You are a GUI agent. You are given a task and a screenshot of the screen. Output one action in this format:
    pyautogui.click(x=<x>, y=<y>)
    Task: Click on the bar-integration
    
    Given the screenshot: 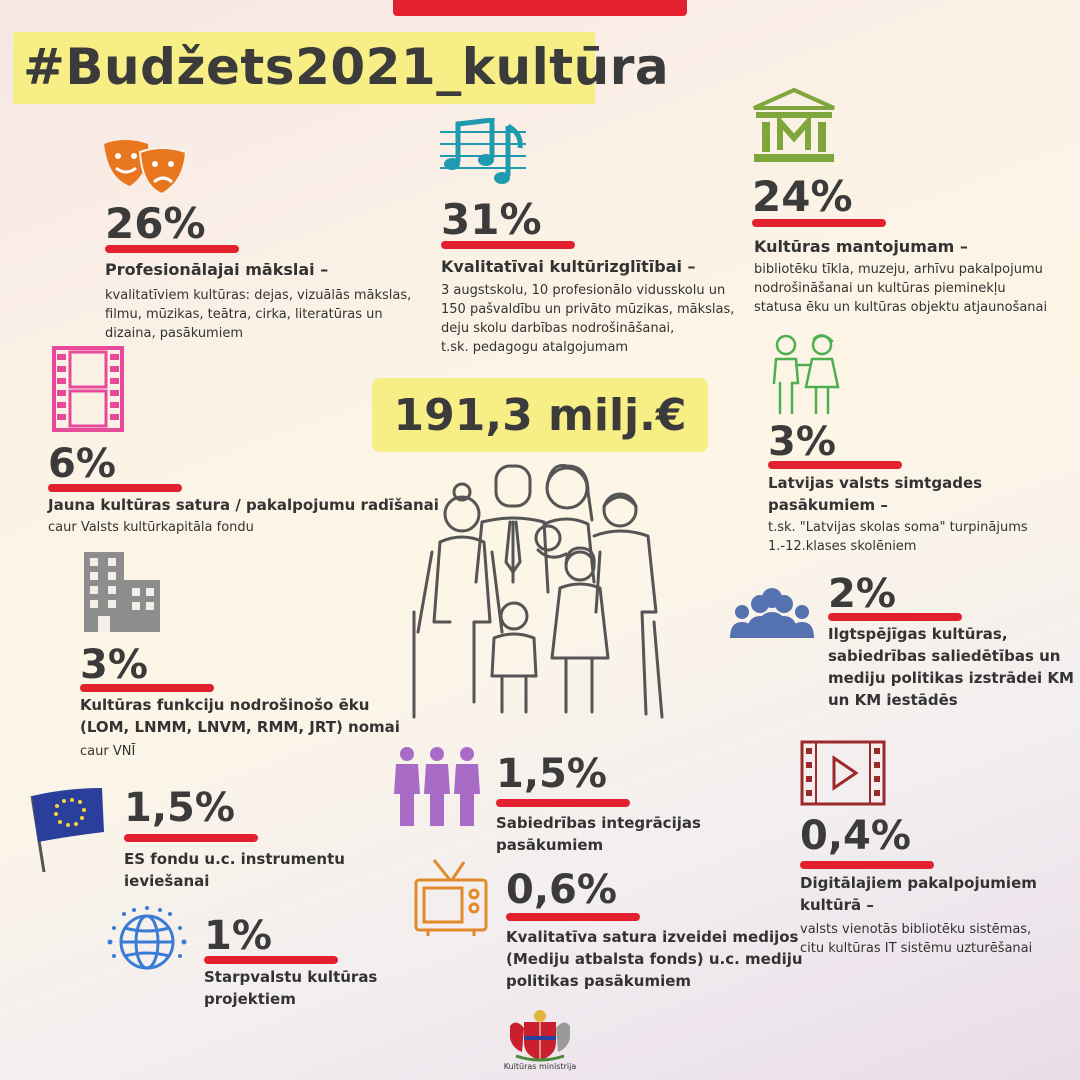 What is the action you would take?
    pyautogui.click(x=563, y=803)
    